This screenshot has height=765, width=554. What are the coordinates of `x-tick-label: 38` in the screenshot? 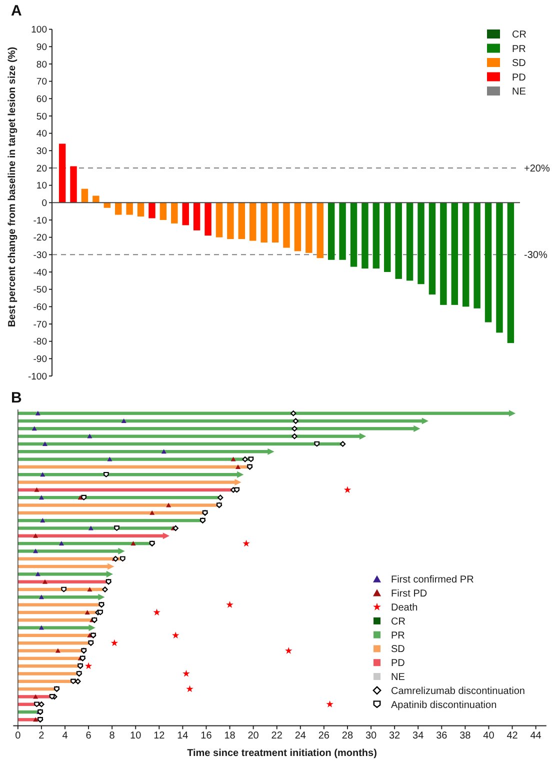 It's located at (466, 736).